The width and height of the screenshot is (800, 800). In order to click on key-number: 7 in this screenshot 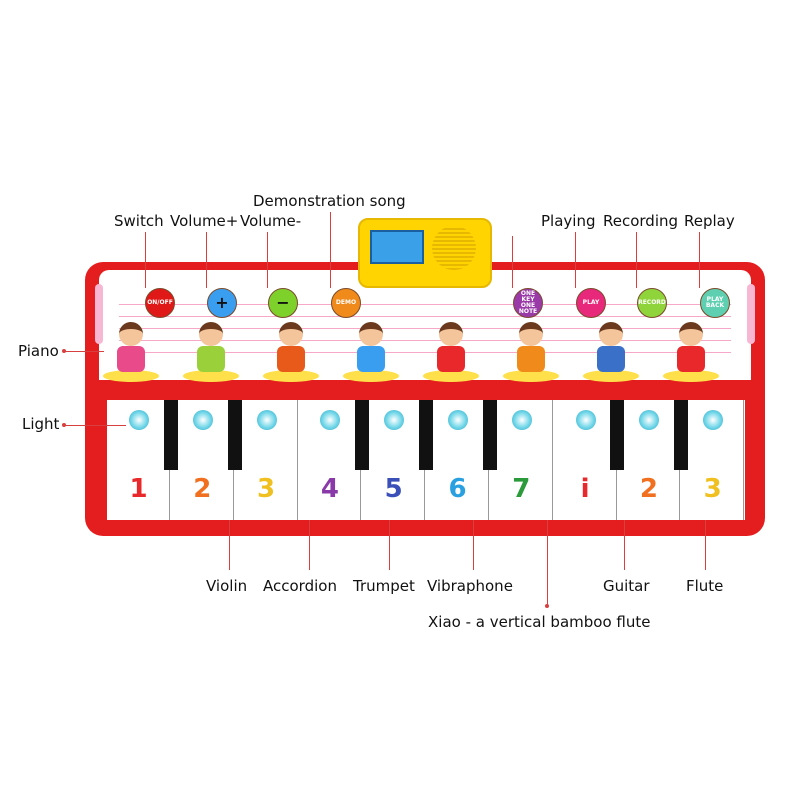, I will do `click(521, 489)`.